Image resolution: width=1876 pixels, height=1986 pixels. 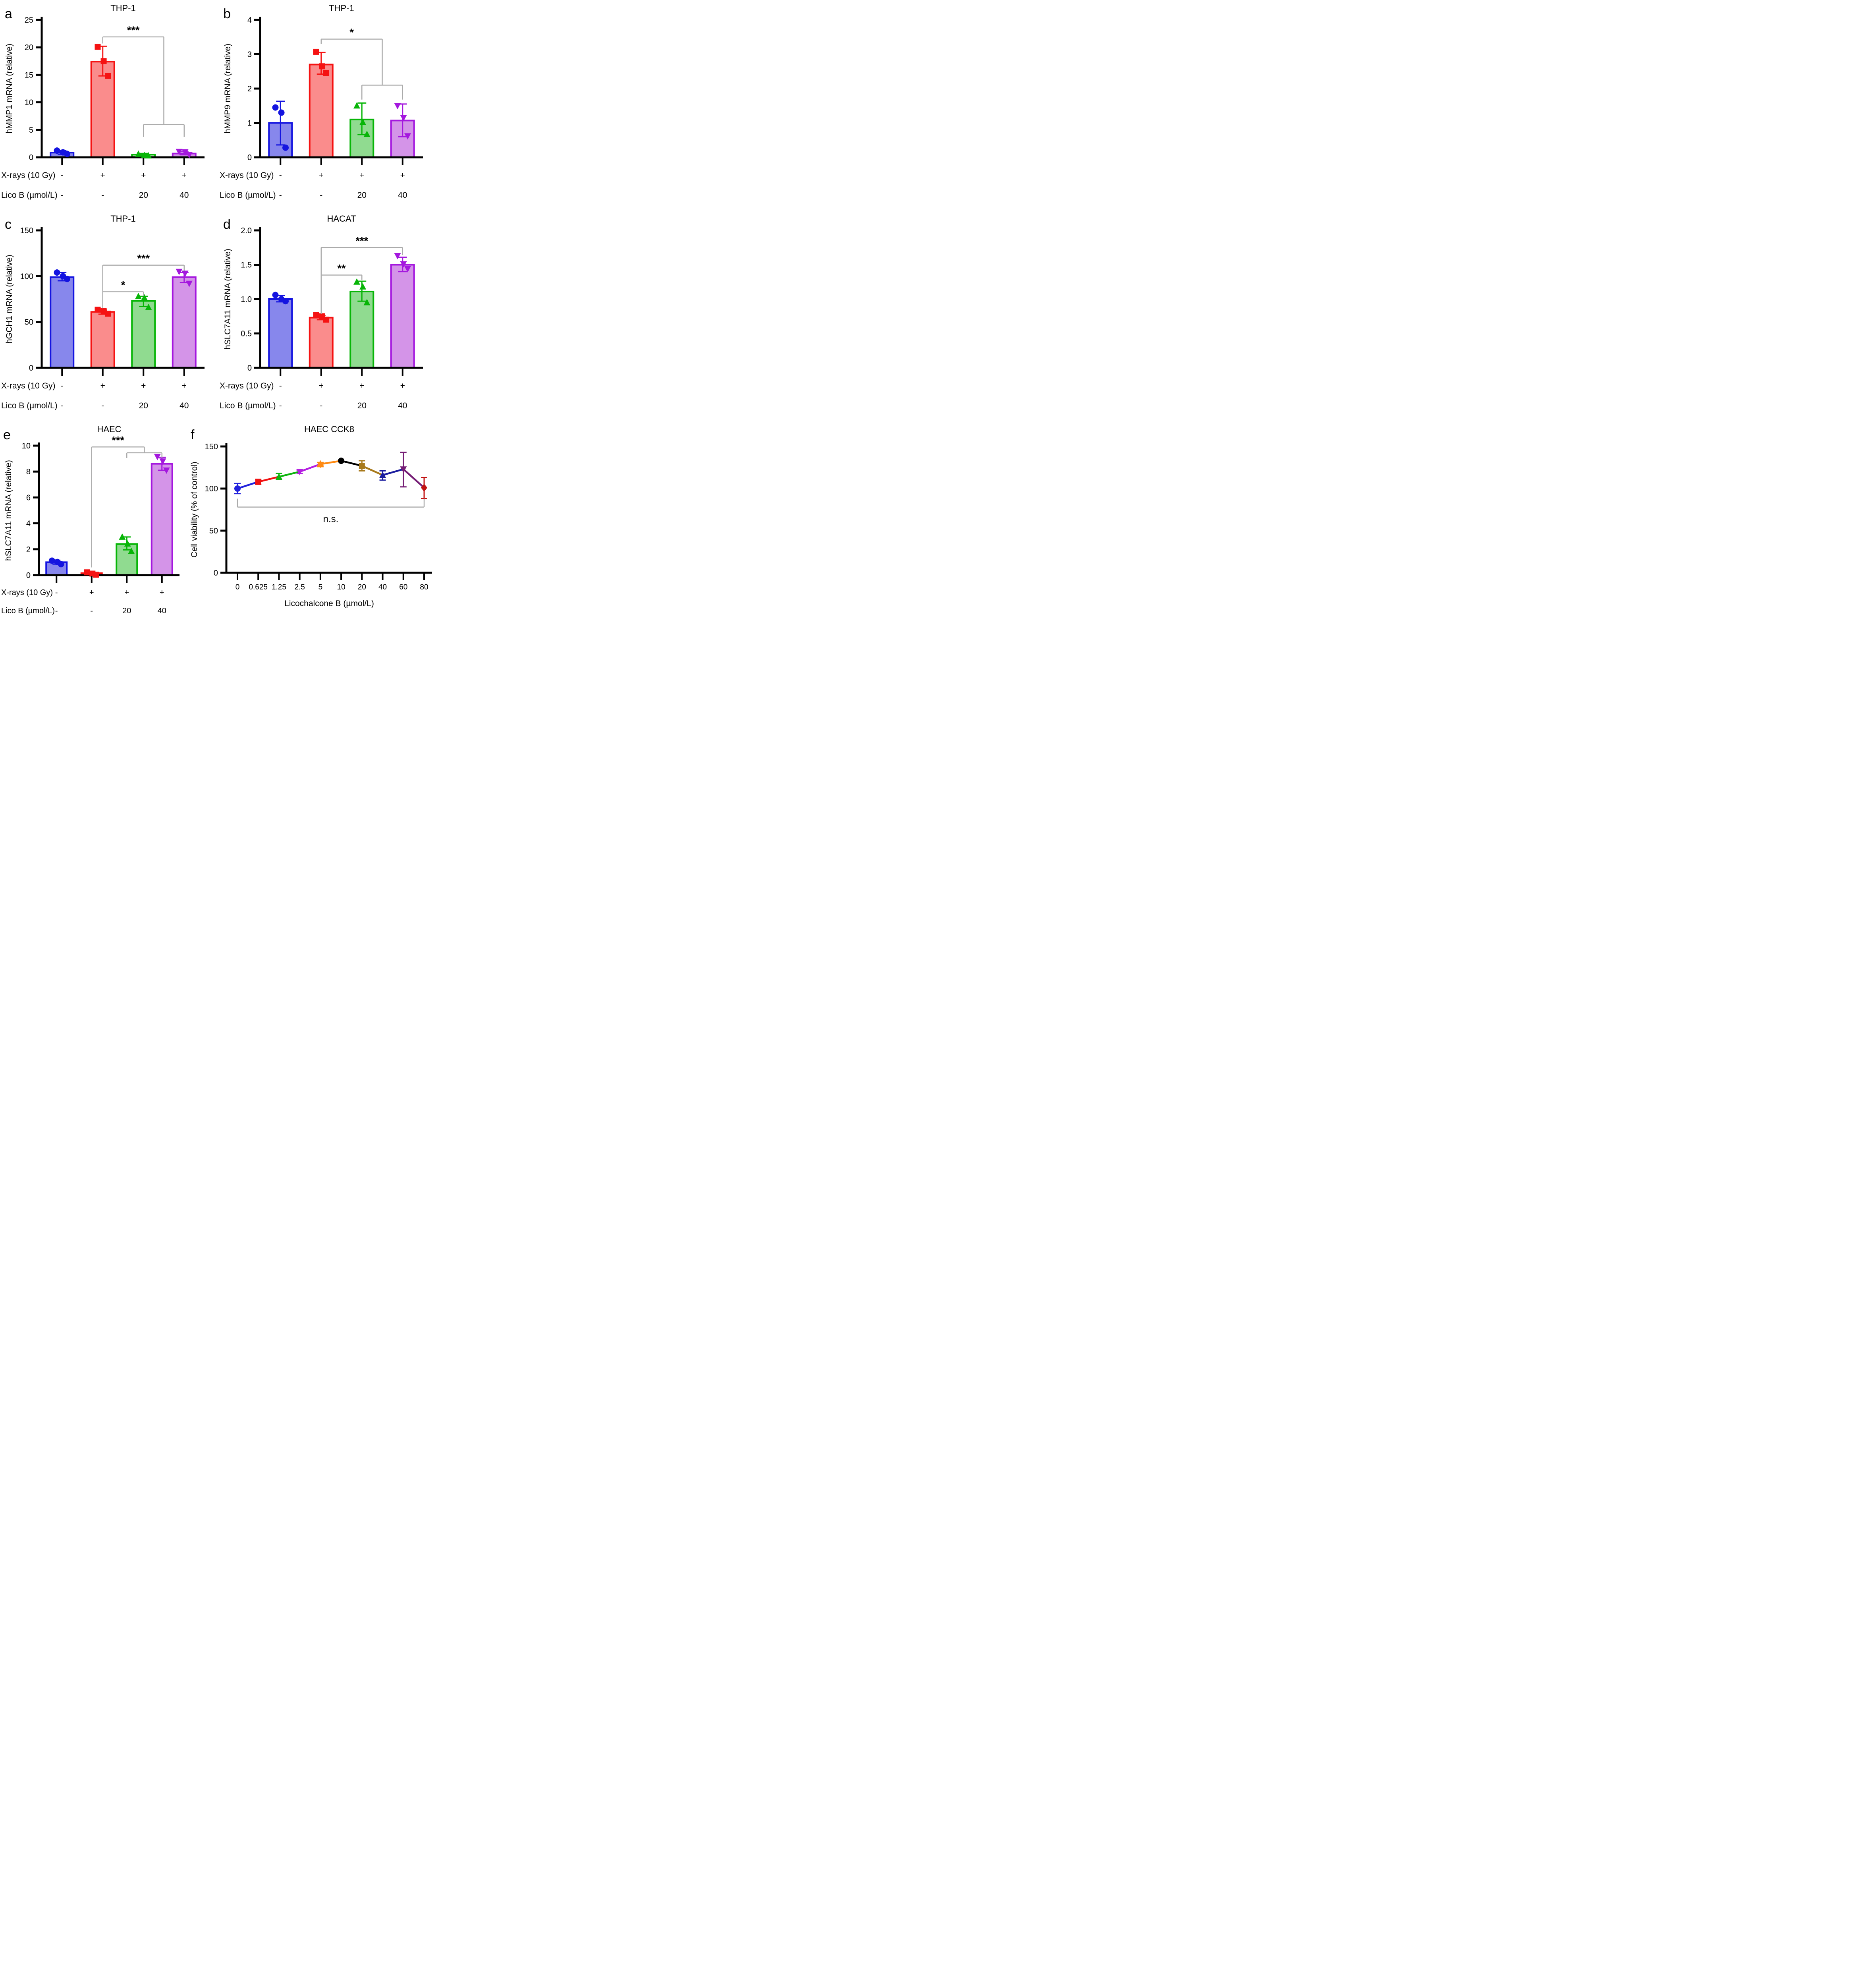 What do you see at coordinates (258, 587) in the screenshot?
I see `x-tick-label: 0.625` at bounding box center [258, 587].